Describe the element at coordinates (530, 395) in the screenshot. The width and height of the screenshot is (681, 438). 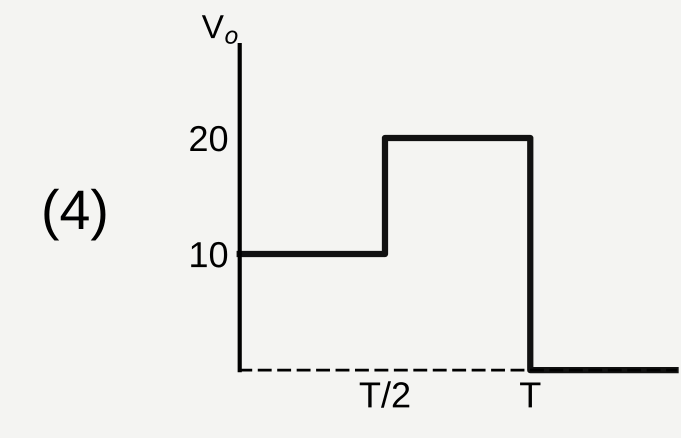
I see `x-tick-label: T` at that location.